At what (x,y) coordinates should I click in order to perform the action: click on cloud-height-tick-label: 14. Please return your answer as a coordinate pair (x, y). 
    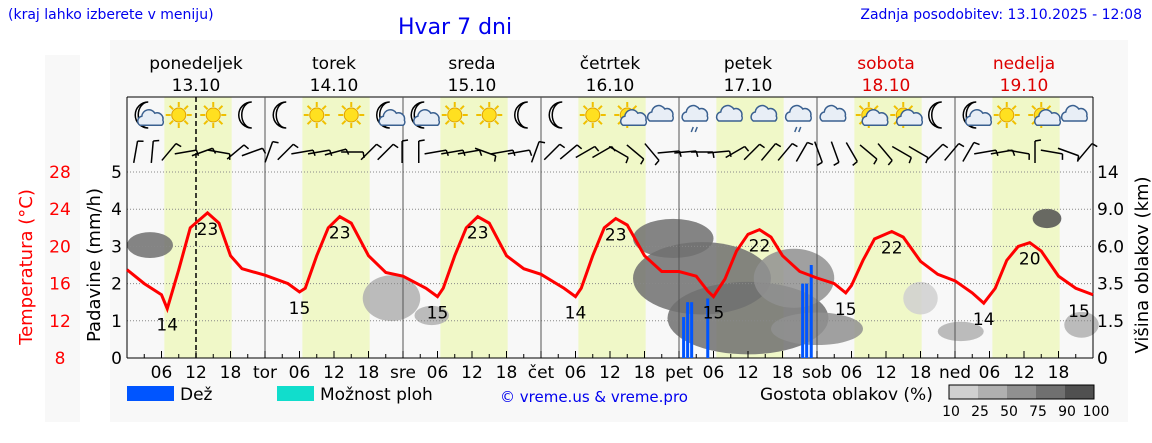
    Looking at the image, I should click on (1108, 173).